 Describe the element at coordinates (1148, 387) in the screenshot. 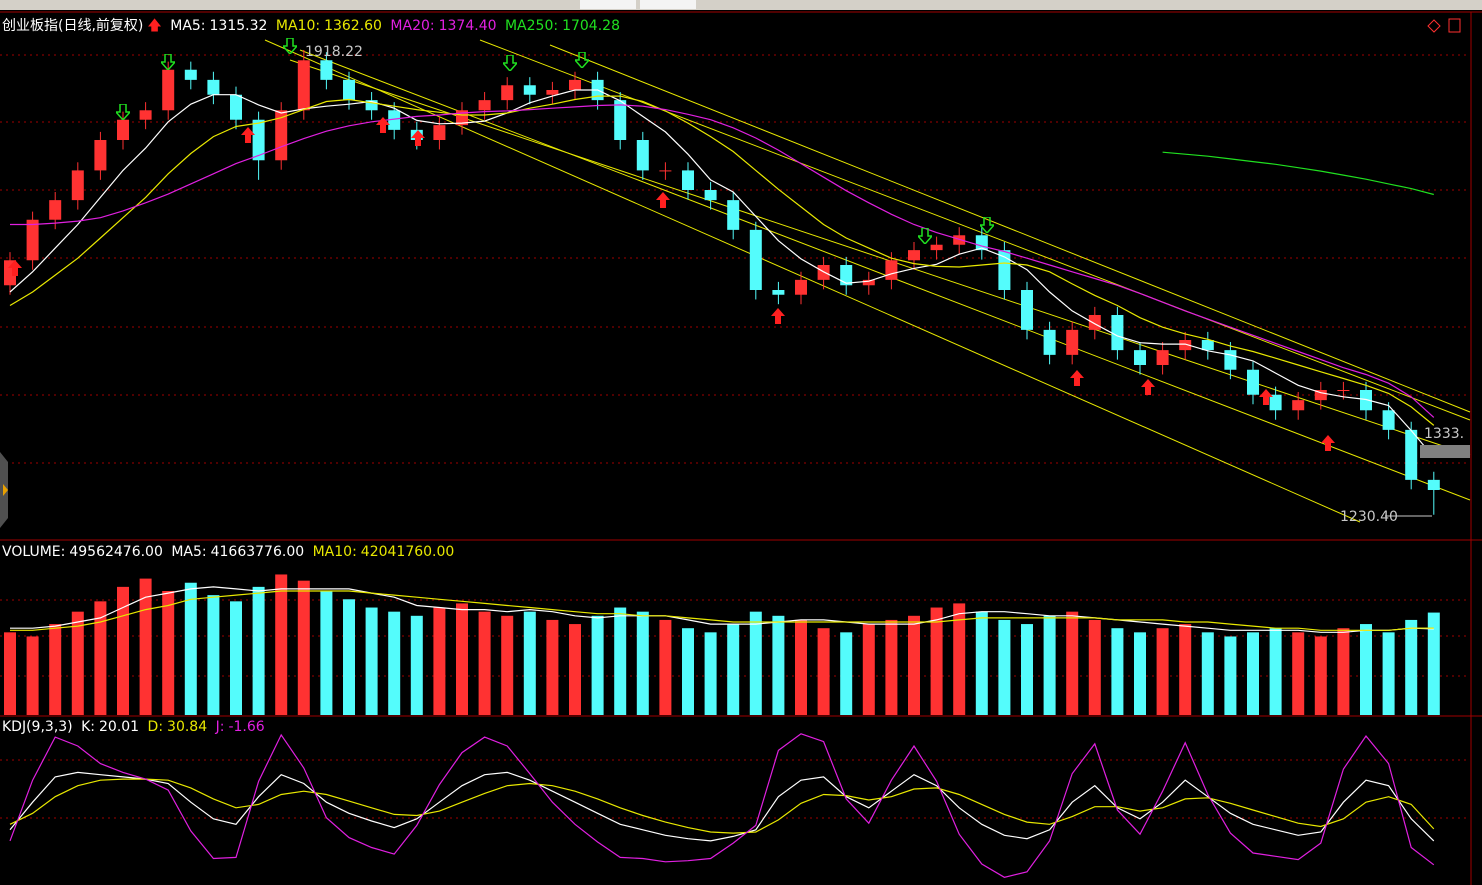

I see `buy-signal` at that location.